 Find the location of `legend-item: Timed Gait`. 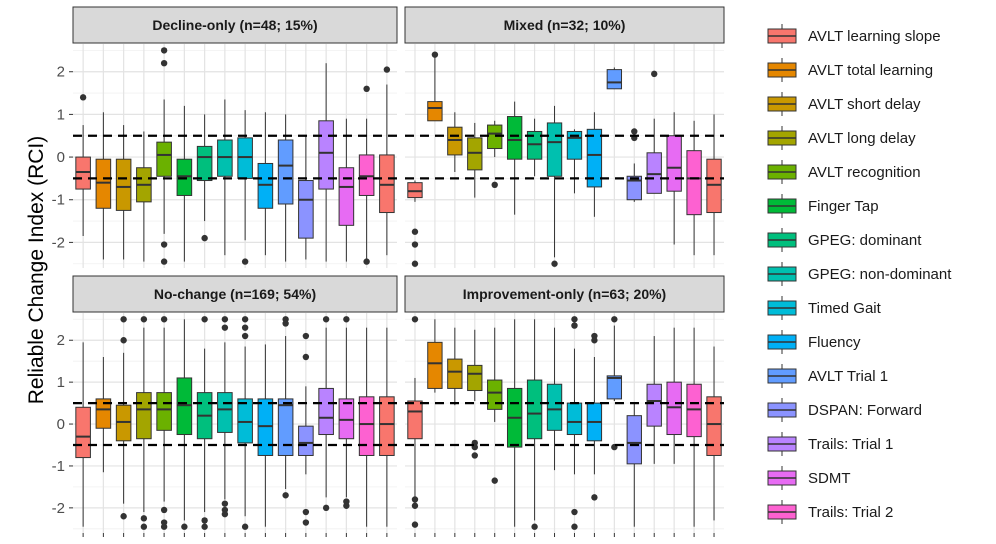

legend-item: Timed Gait is located at coordinates (824, 308).